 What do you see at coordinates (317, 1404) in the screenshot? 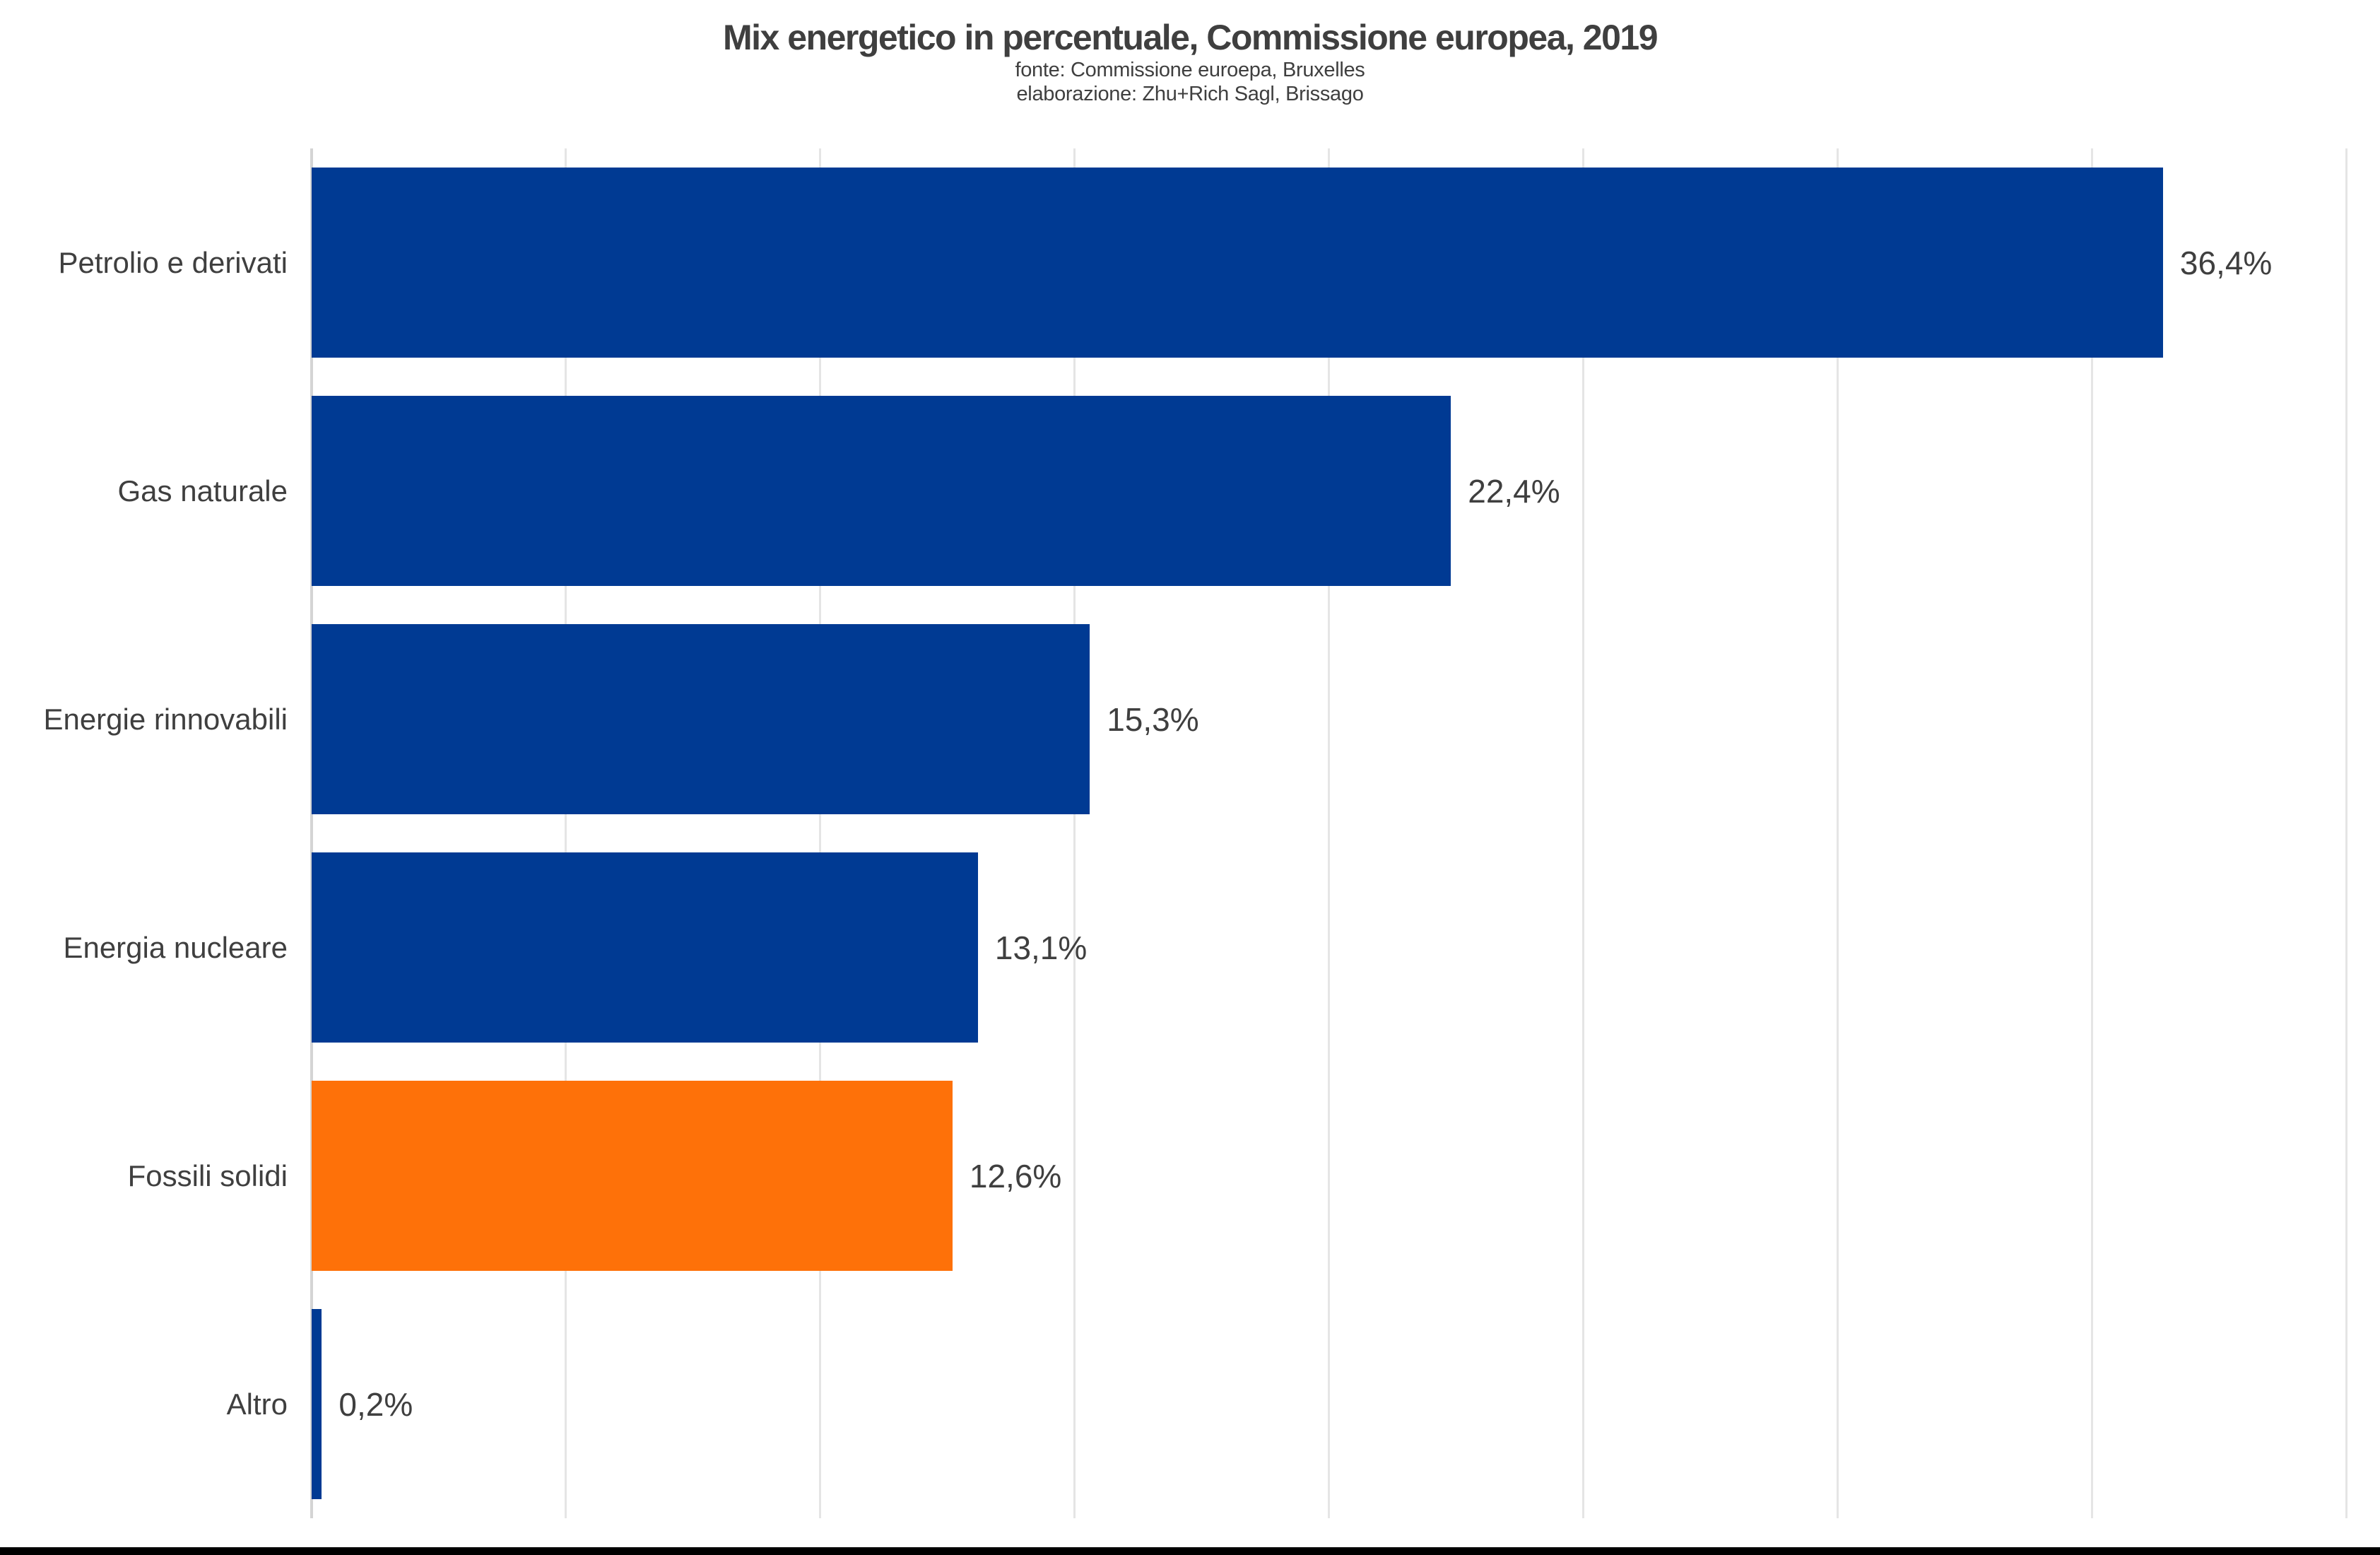
I see `bar-altro` at bounding box center [317, 1404].